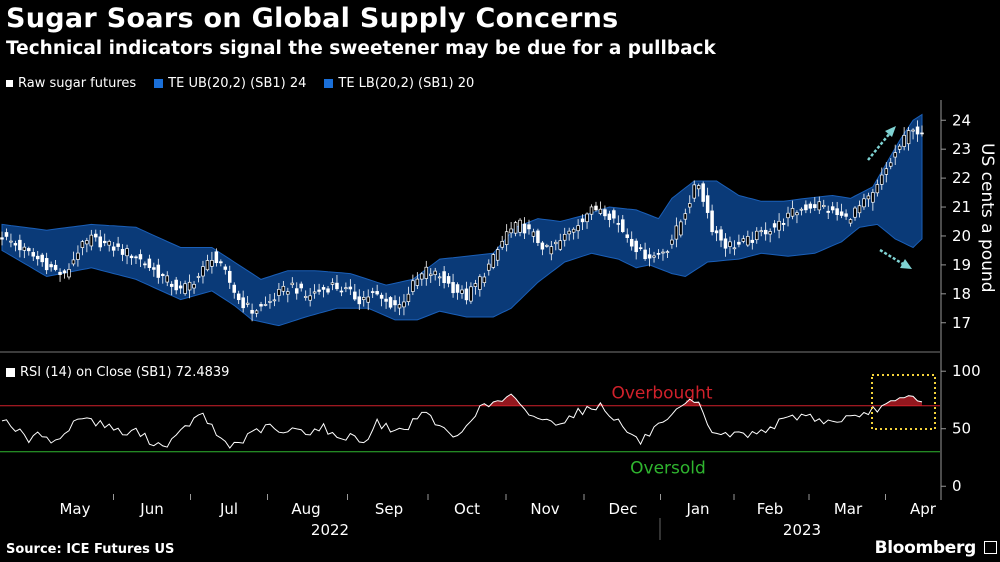 Image resolution: width=1000 pixels, height=562 pixels. I want to click on price-tick-label: 24, so click(961, 120).